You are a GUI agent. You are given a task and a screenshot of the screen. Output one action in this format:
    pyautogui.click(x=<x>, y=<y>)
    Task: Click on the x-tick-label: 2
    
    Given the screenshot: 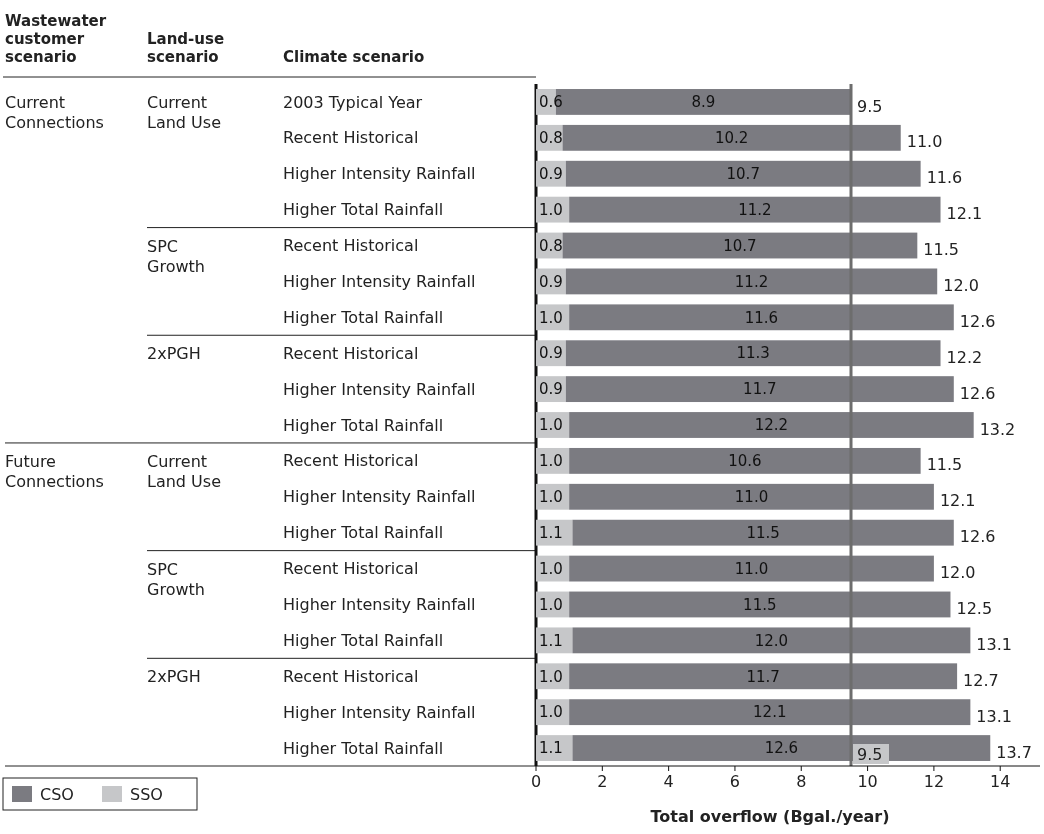 What is the action you would take?
    pyautogui.click(x=602, y=781)
    